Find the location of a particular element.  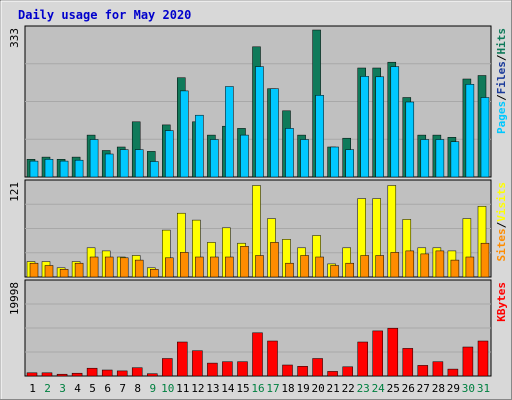

chart-title: Daily usage for May 2020 is located at coordinates (104, 15).